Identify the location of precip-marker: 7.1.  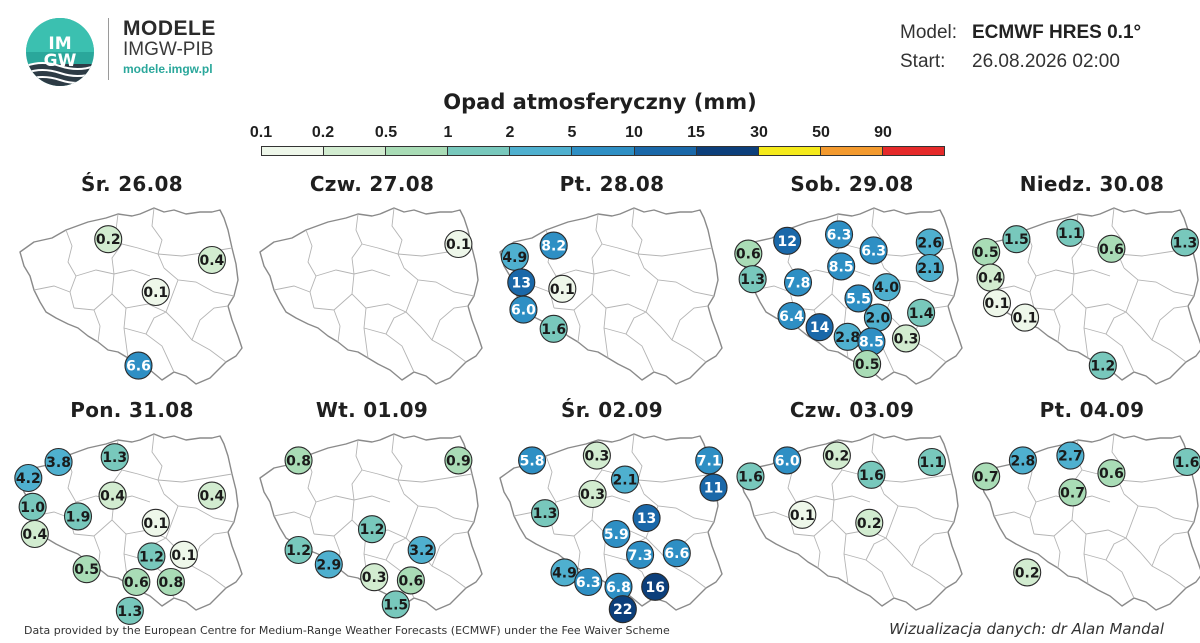
(709, 460).